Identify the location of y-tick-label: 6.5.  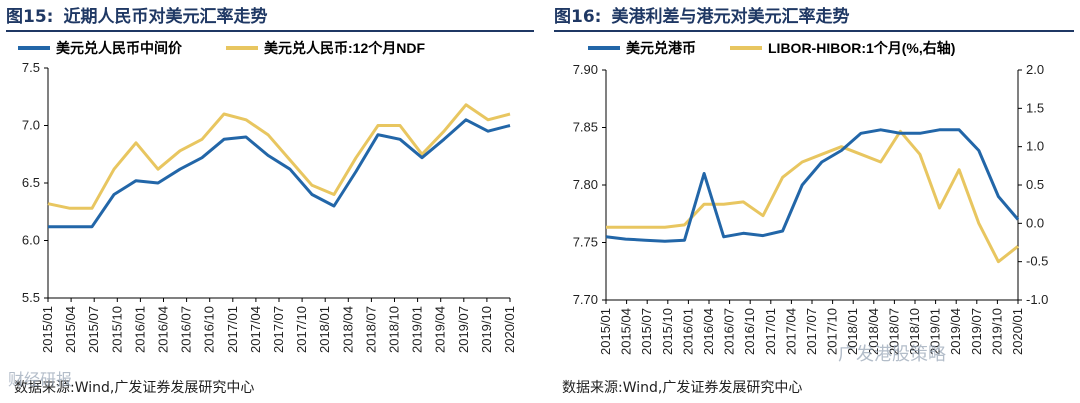
(31, 182).